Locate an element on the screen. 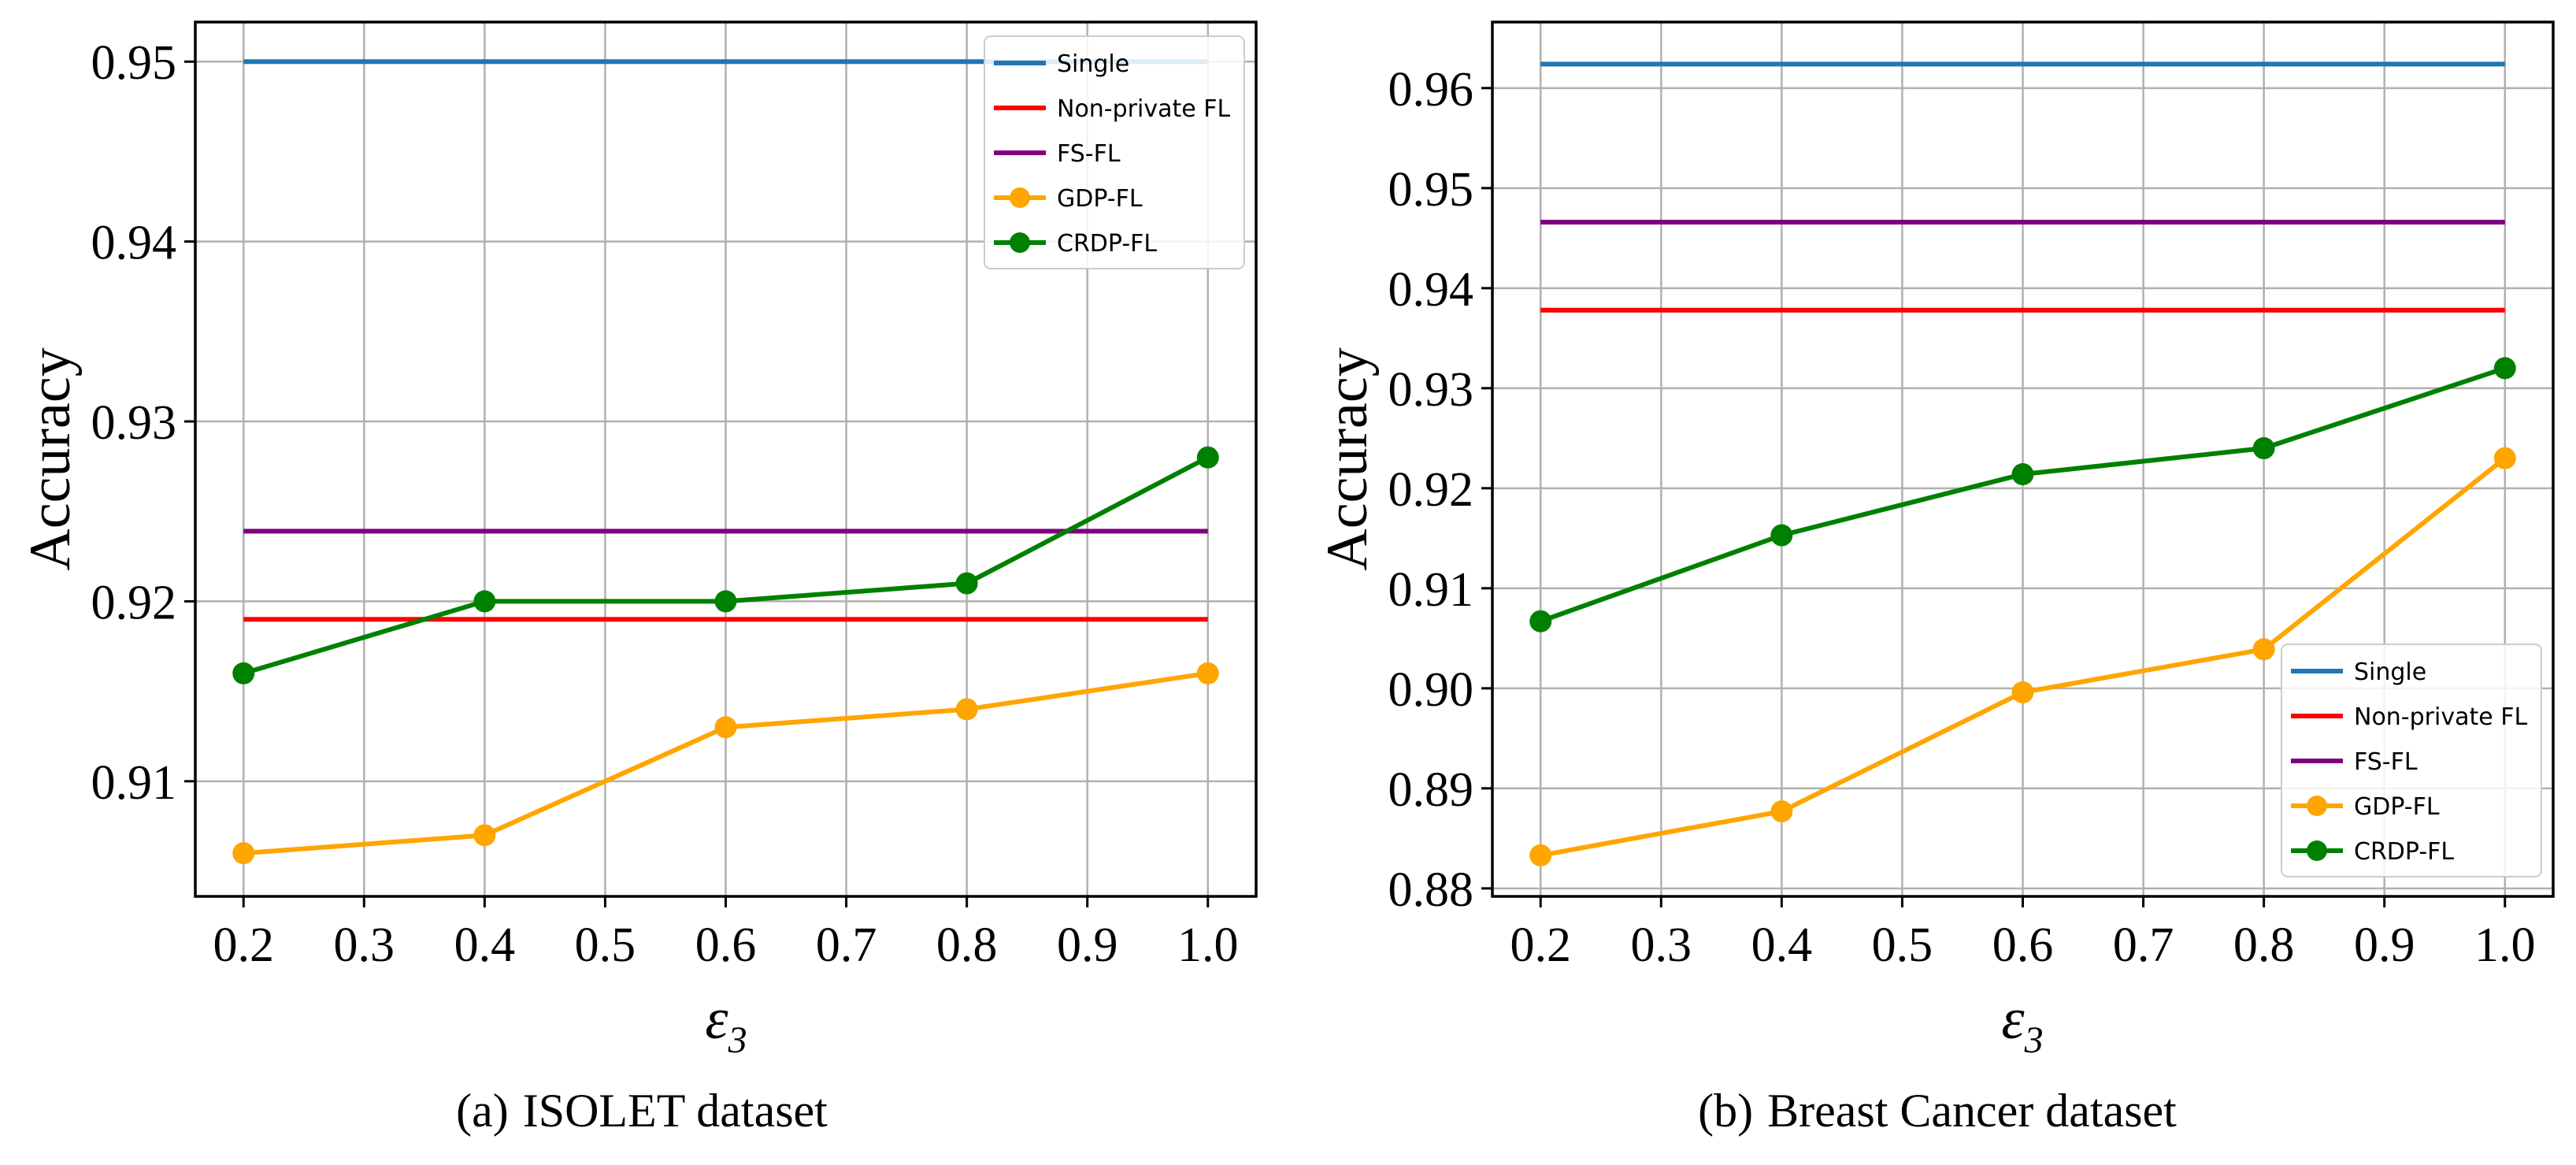  series-gdp-fl is located at coordinates (725, 764).